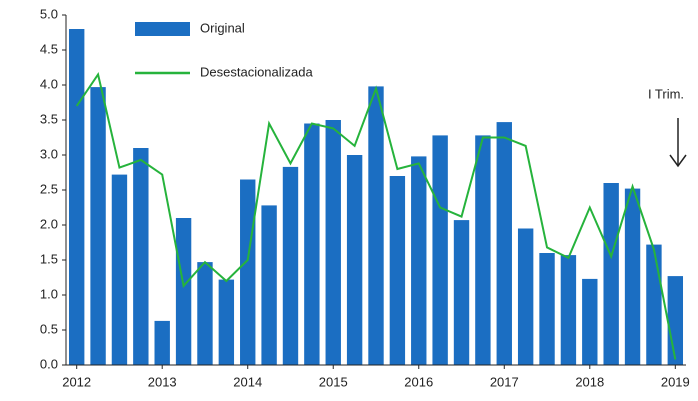  What do you see at coordinates (49, 363) in the screenshot?
I see `y-tick-label: 0.0` at bounding box center [49, 363].